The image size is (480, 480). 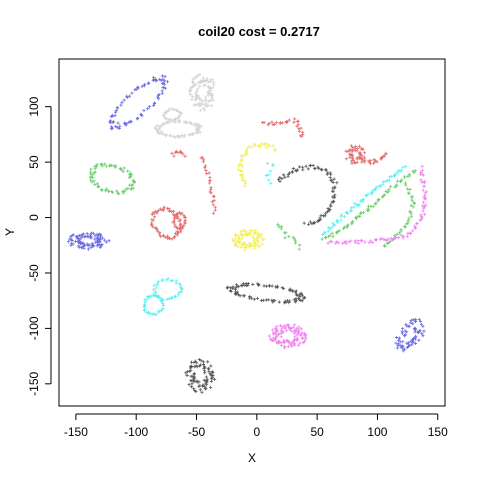 What do you see at coordinates (256, 432) in the screenshot?
I see `x-tick-label: 0` at bounding box center [256, 432].